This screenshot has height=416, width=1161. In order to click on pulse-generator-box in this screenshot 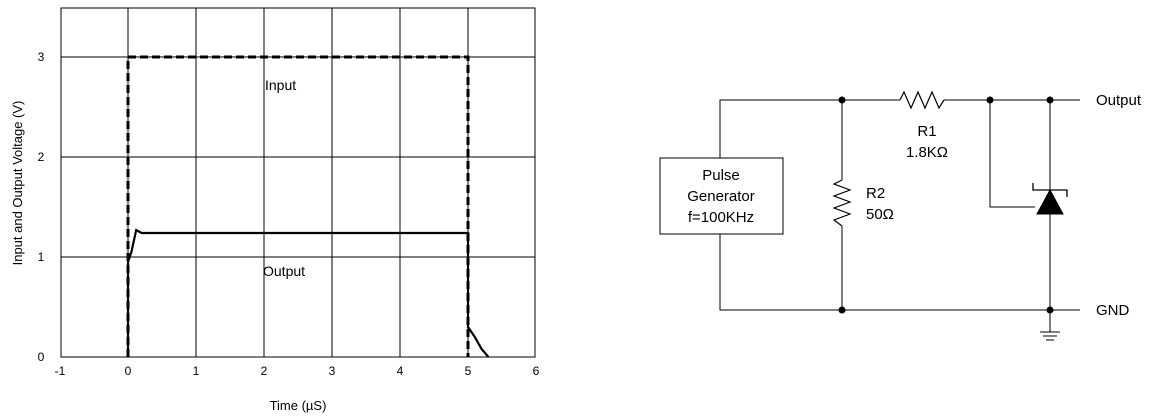, I will do `click(721, 196)`.